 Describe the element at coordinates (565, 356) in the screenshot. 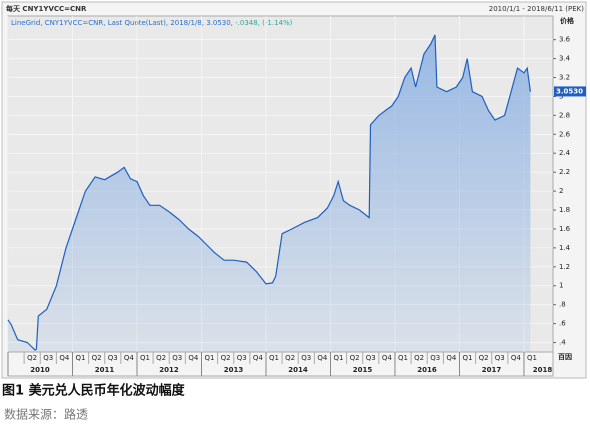

I see `y-axis-bottom-label: 百因` at that location.